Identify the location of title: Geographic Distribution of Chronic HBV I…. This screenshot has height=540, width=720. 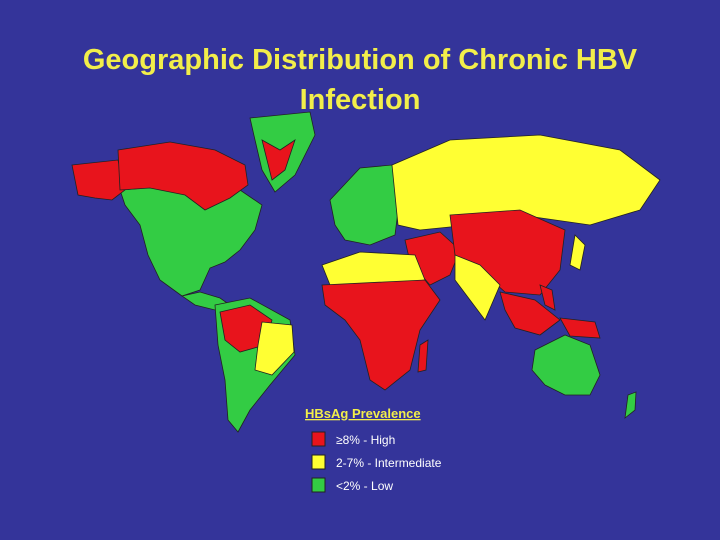
(360, 80).